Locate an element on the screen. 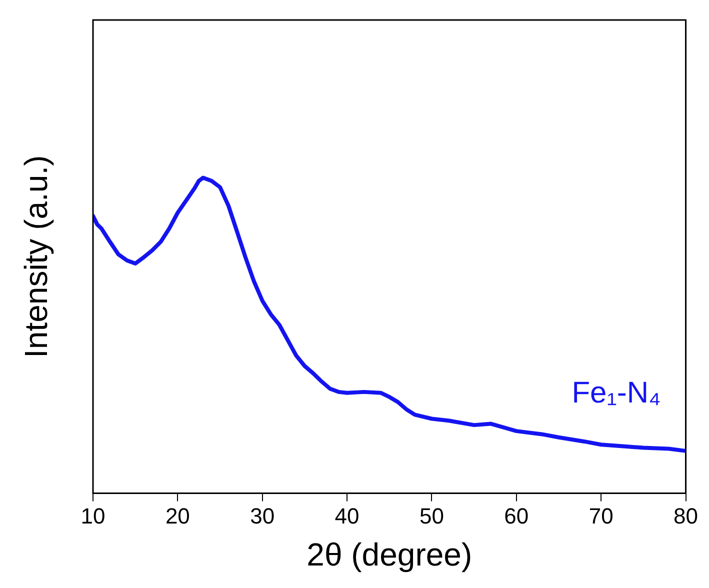  series-label: Fe₁-N₄ is located at coordinates (616, 393).